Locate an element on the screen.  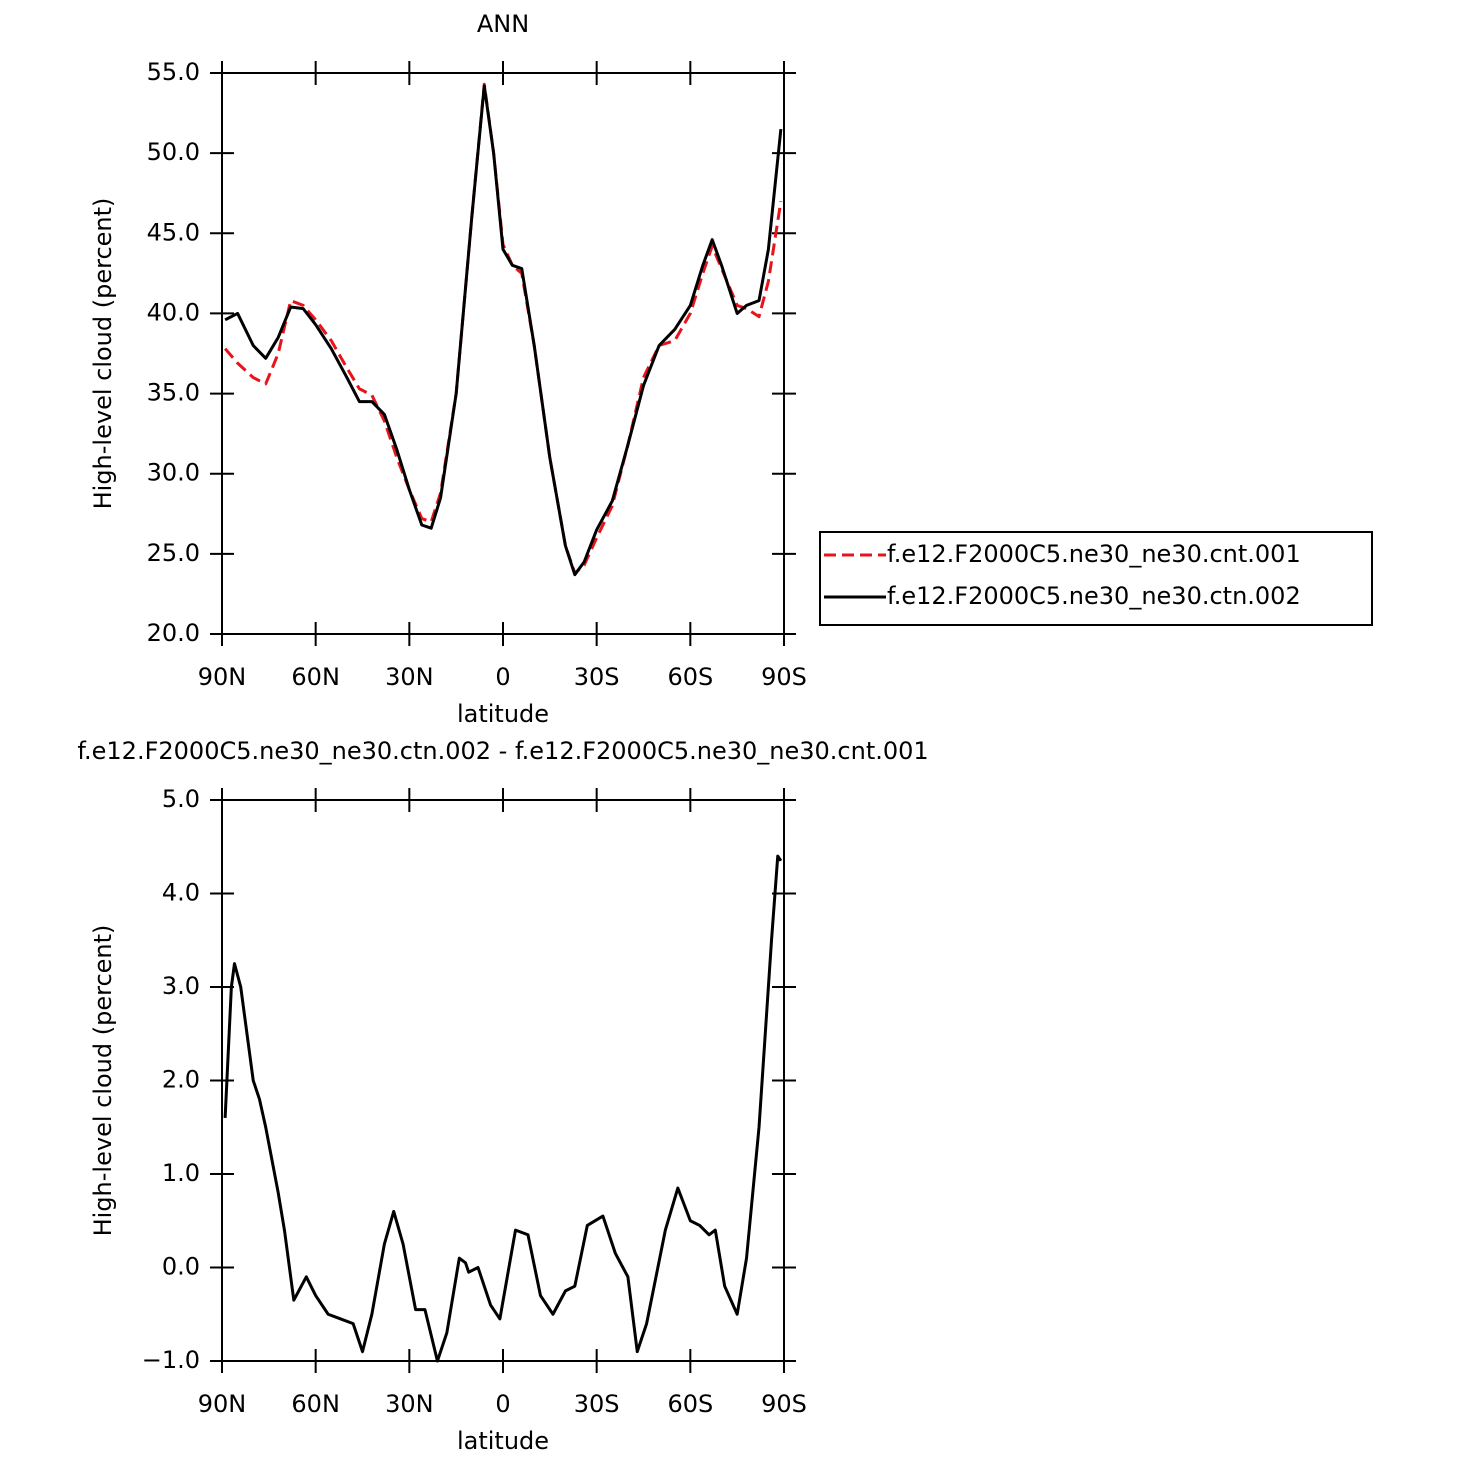
y-tick-label: 55.0 is located at coordinates (173, 72).